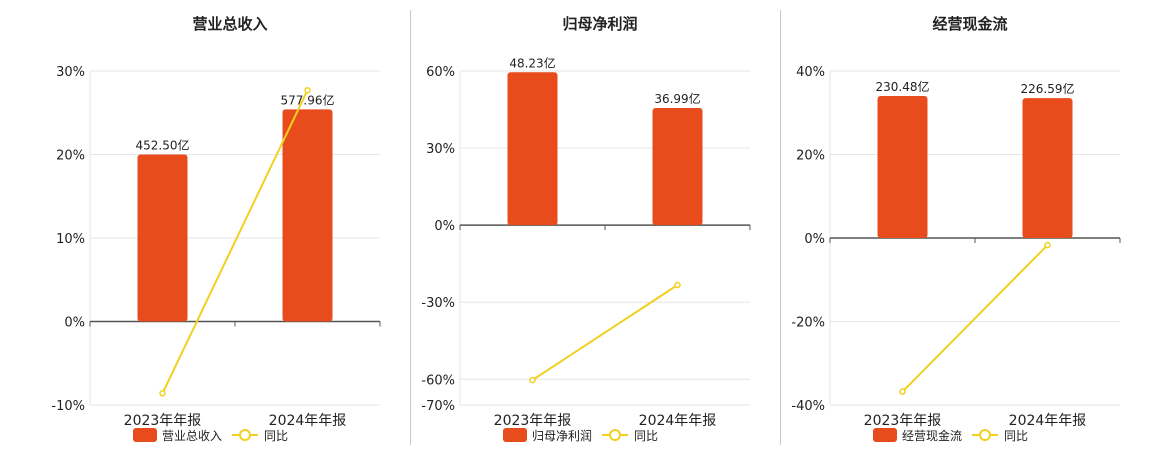 This screenshot has height=450, width=1160. I want to click on y-tick-label: 10%, so click(70, 239).